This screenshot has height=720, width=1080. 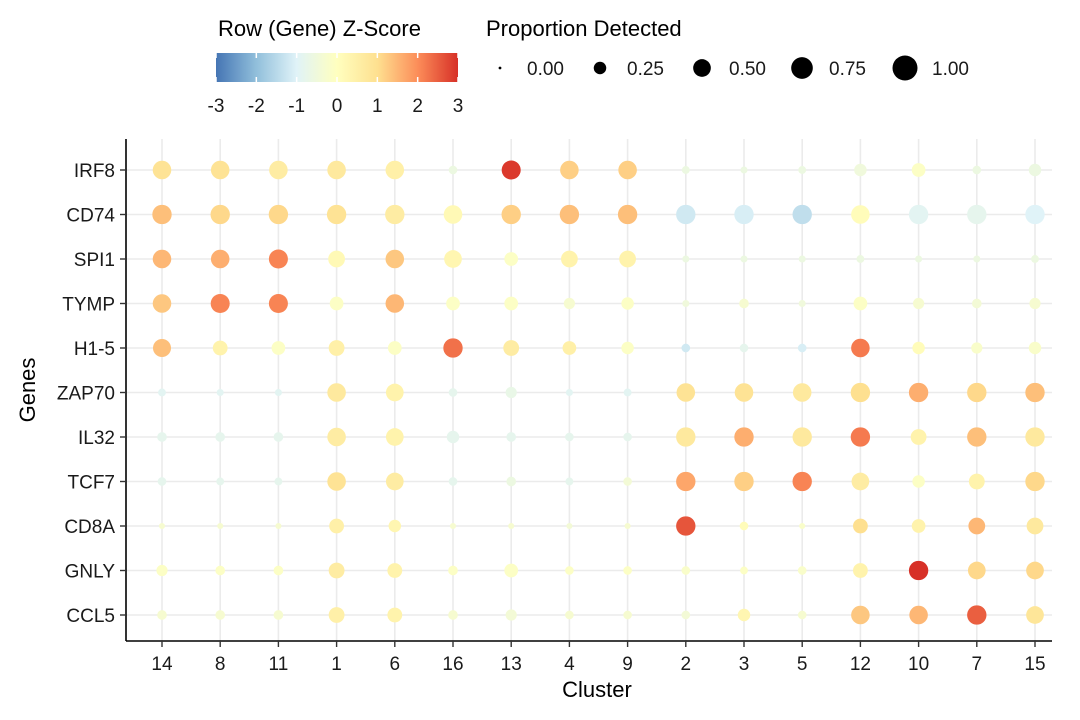 What do you see at coordinates (395, 664) in the screenshot?
I see `x-tick-label: 6` at bounding box center [395, 664].